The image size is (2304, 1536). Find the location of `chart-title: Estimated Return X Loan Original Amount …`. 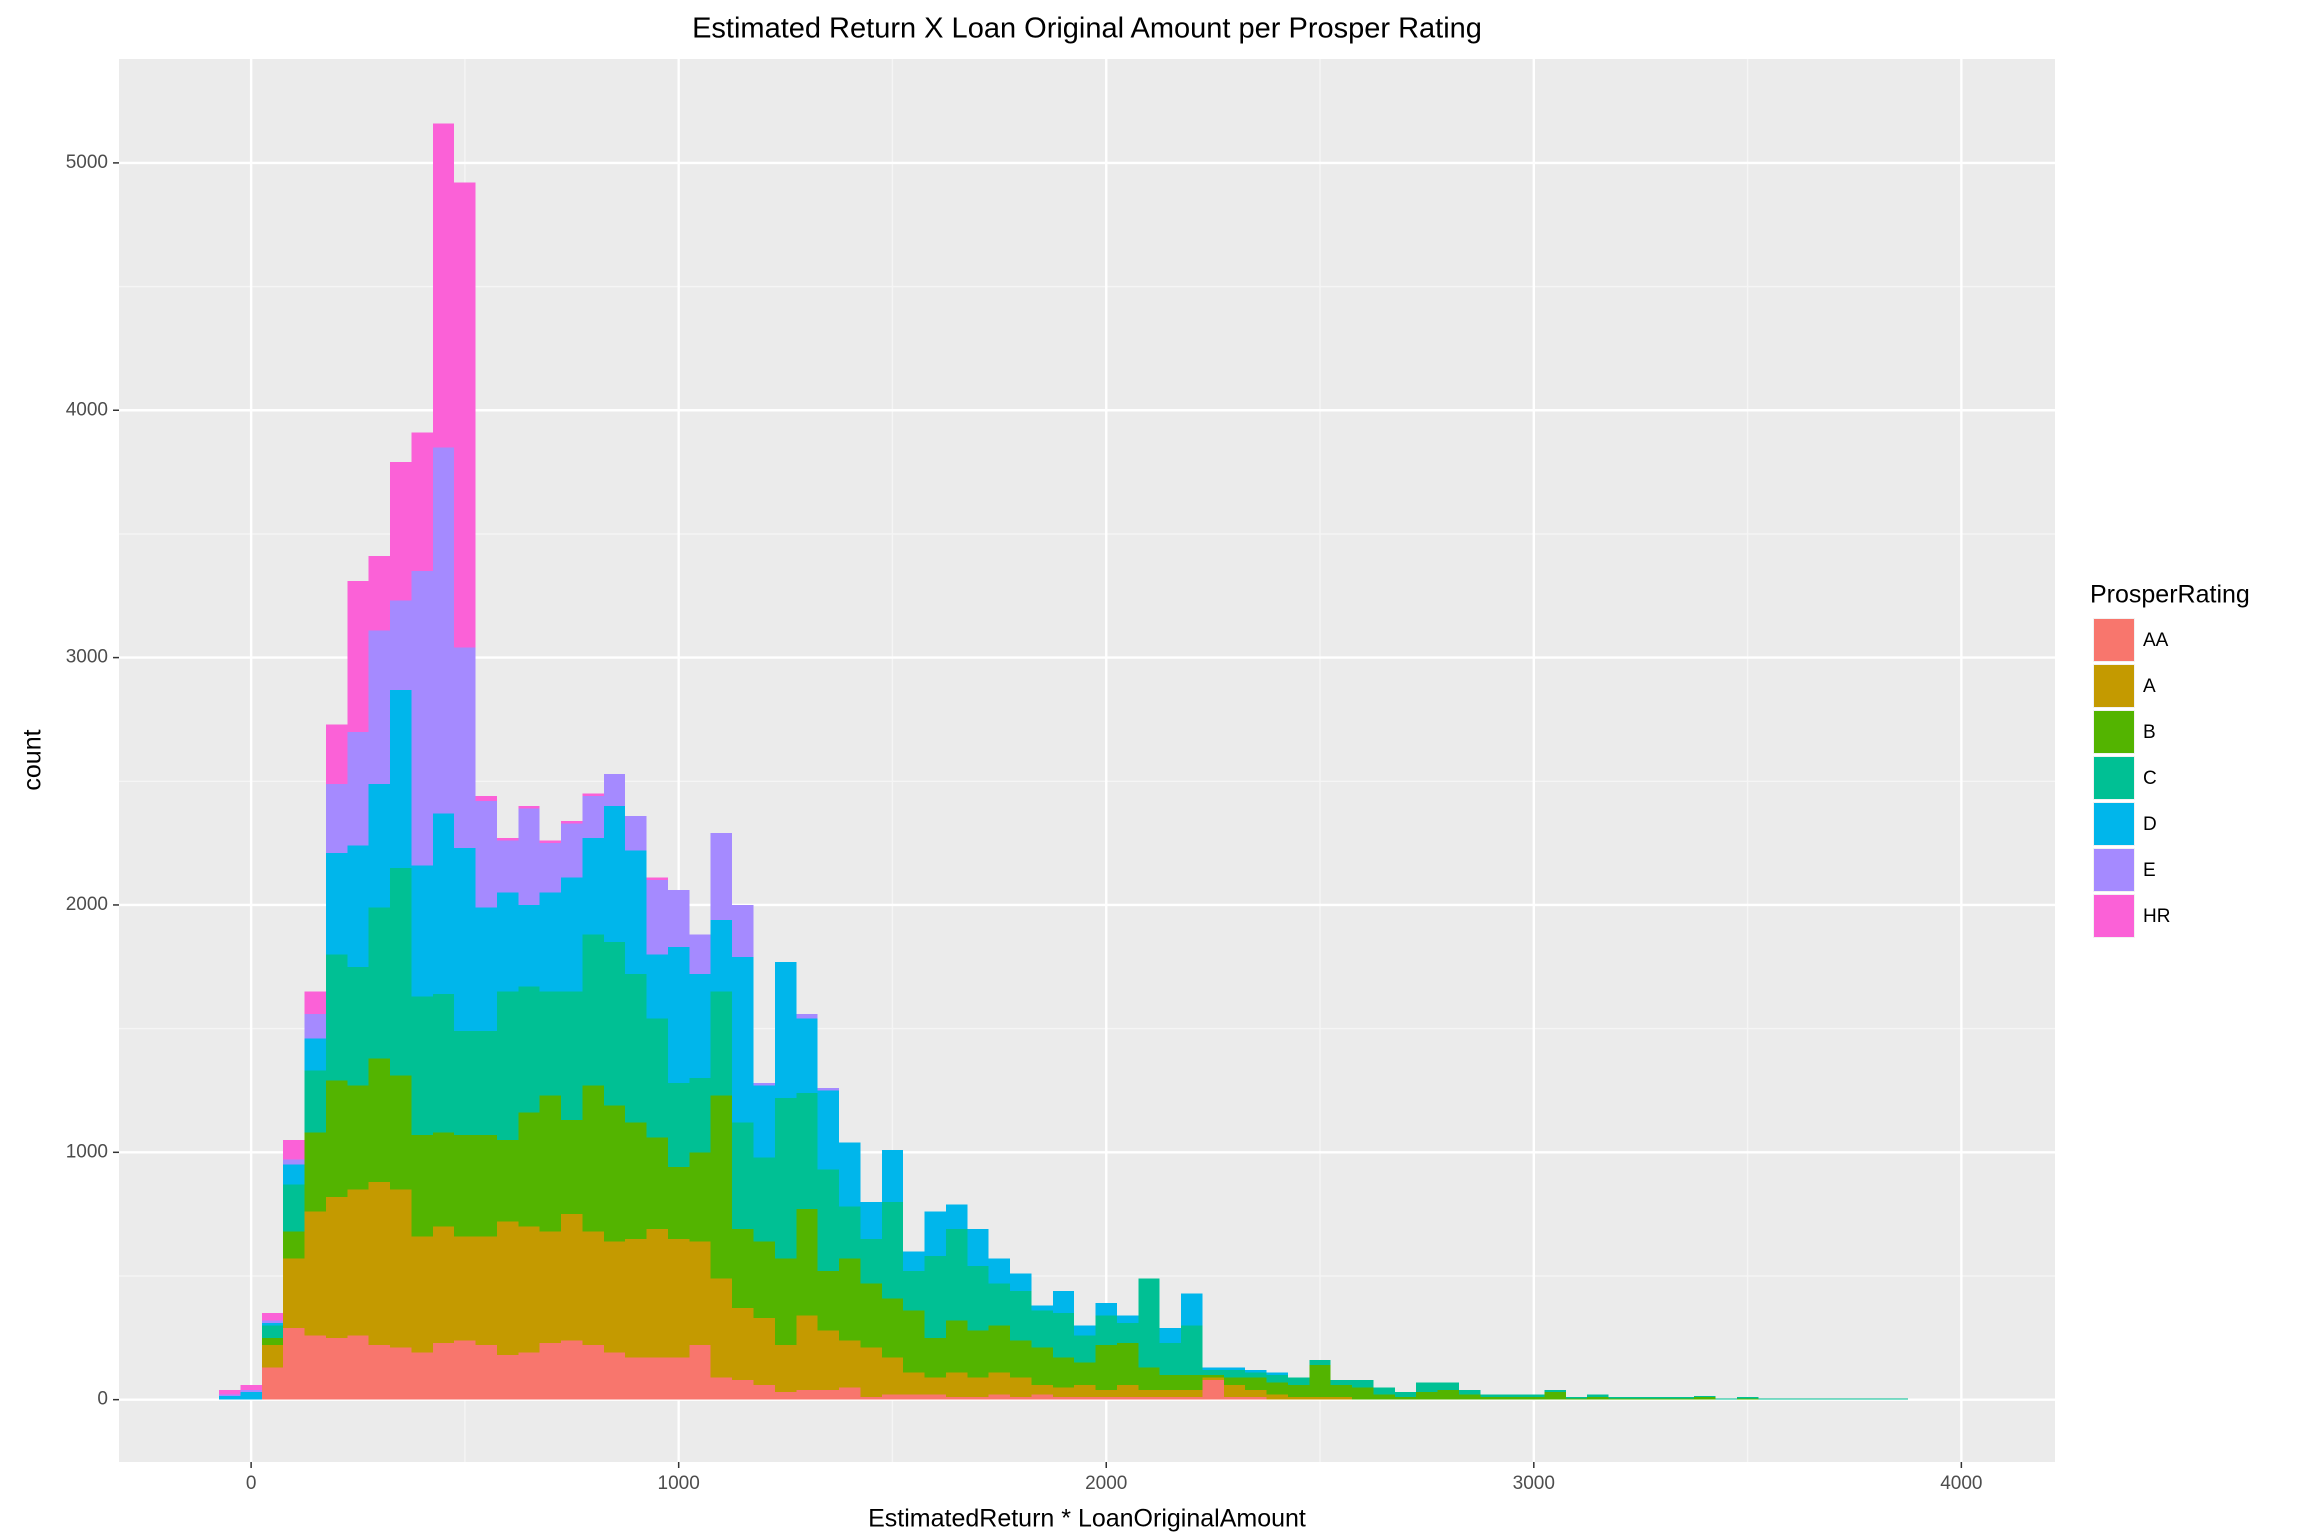

chart-title: Estimated Return X Loan Original Amount … is located at coordinates (1087, 29).